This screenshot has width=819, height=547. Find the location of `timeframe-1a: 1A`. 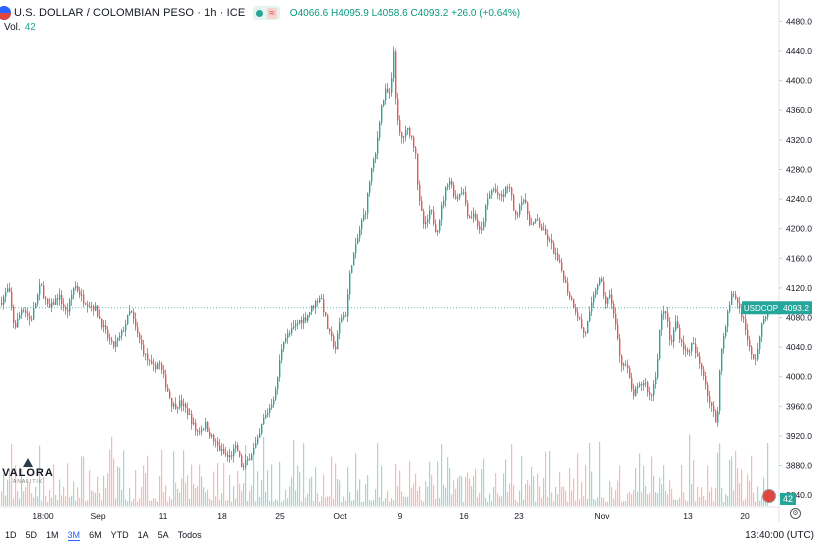

timeframe-1a: 1A is located at coordinates (143, 535).